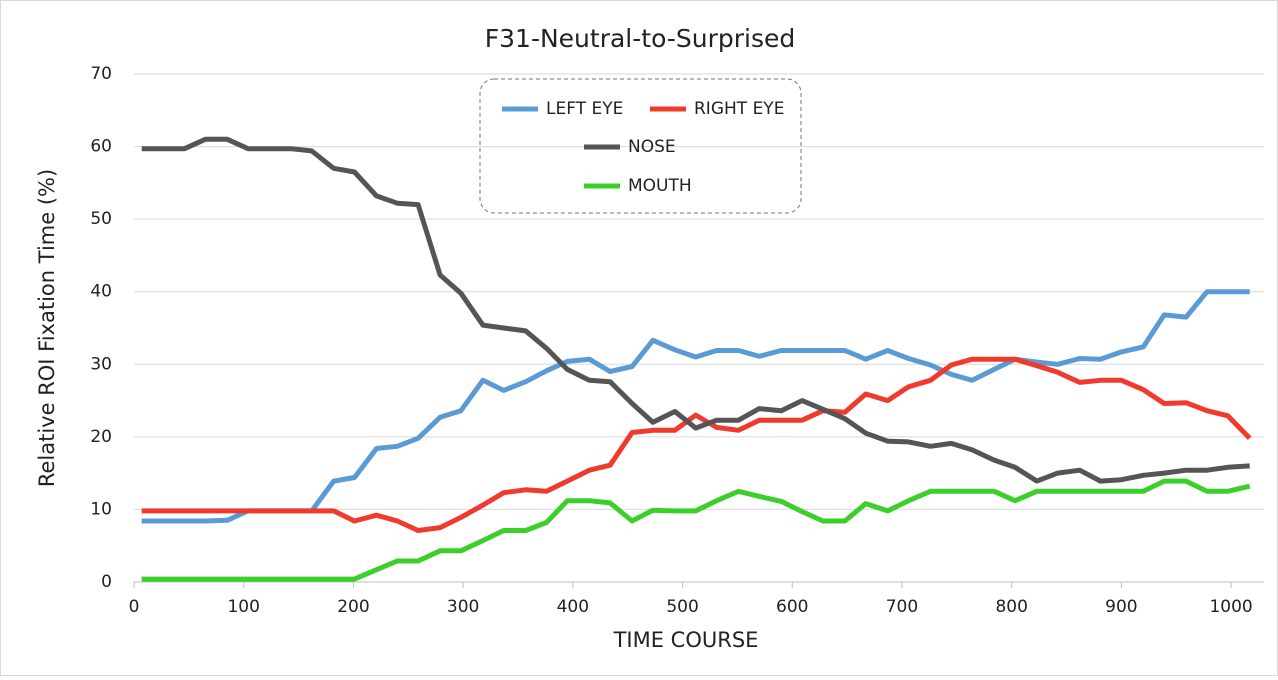 The image size is (1278, 680). Describe the element at coordinates (652, 147) in the screenshot. I see `legend-label: NOSE` at that location.